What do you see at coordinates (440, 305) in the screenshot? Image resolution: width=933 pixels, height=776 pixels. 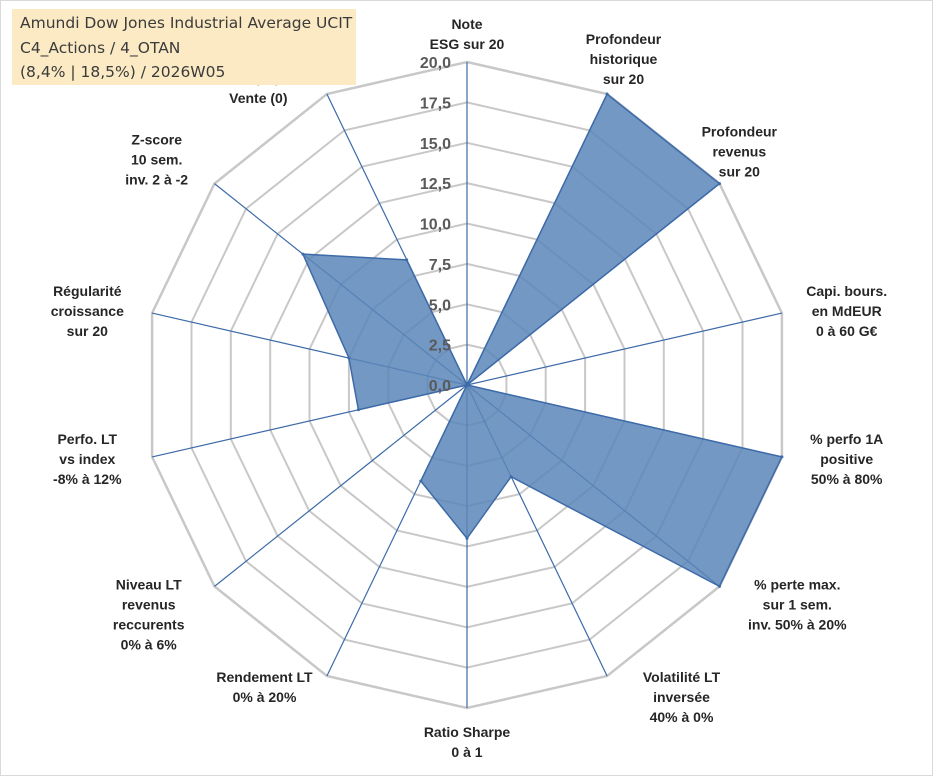 I see `tick-label: 5,0` at bounding box center [440, 305].